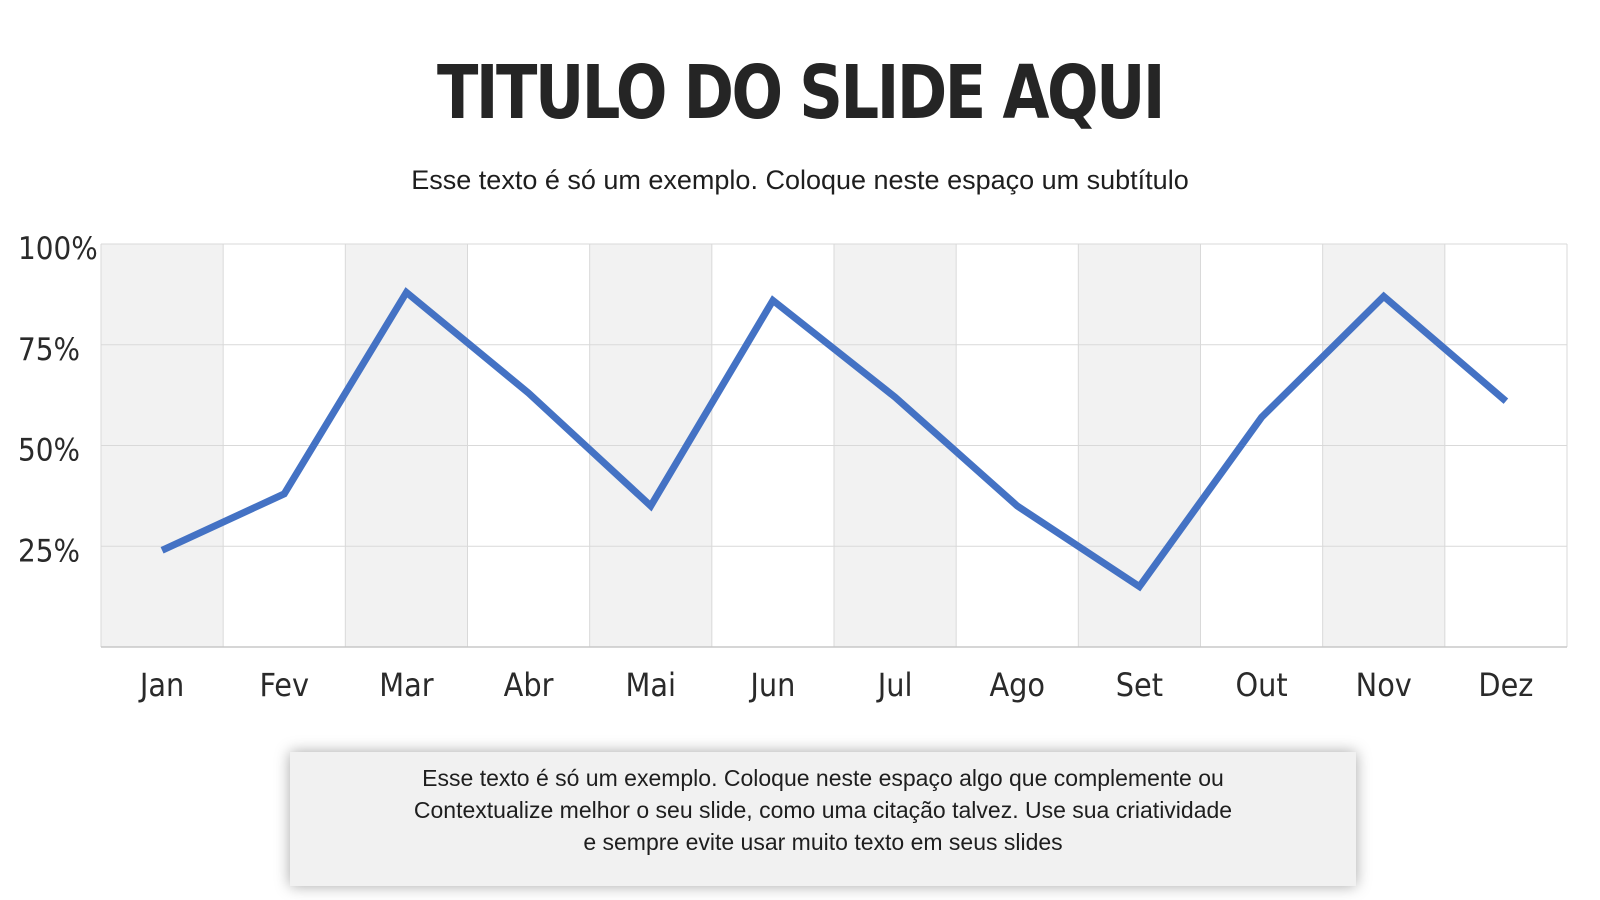  What do you see at coordinates (1139, 685) in the screenshot?
I see `x-tick-label: Set` at bounding box center [1139, 685].